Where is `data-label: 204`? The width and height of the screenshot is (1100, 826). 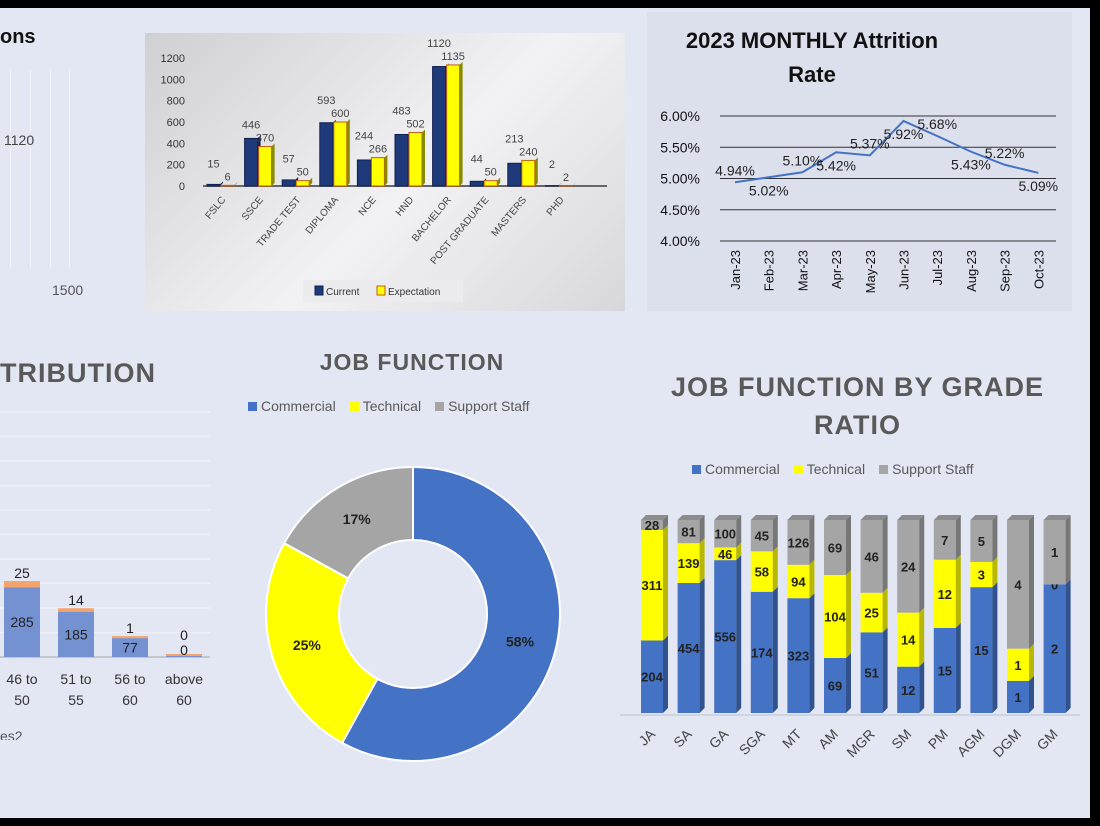 data-label: 204 is located at coordinates (652, 677).